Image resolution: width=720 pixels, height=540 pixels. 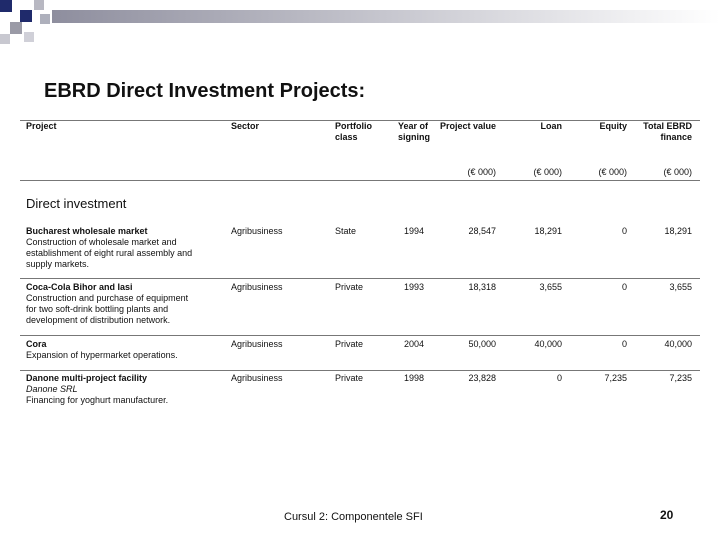 I want to click on cell-year: 2004, so click(x=414, y=344).